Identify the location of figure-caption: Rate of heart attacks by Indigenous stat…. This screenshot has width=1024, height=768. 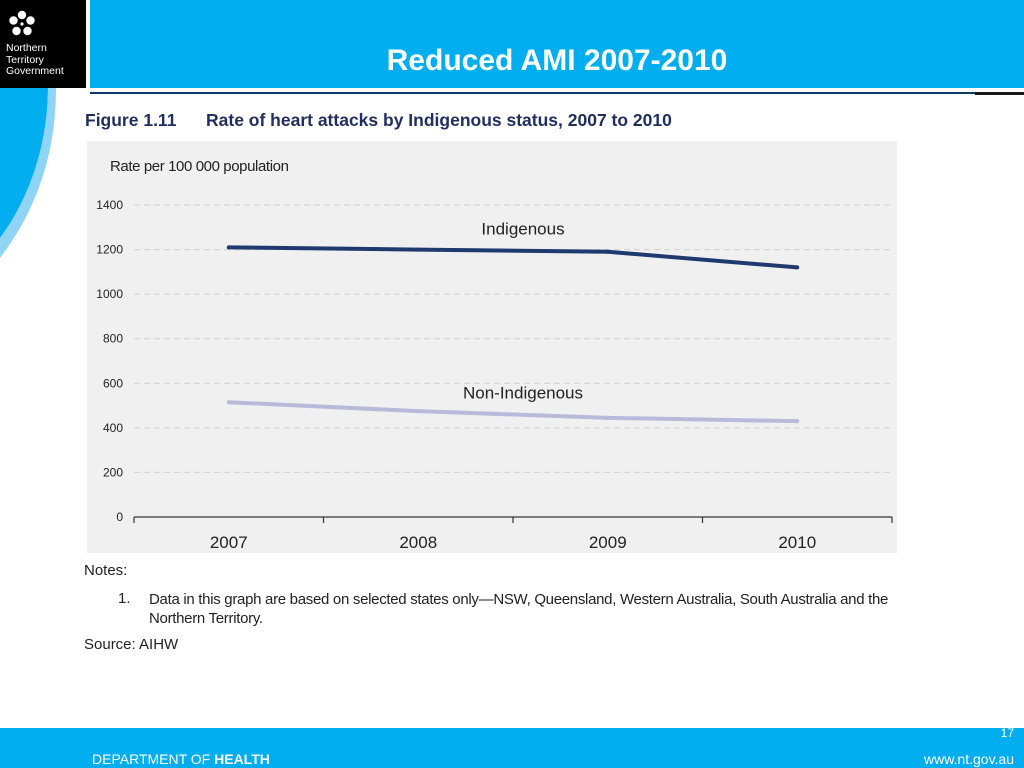
(439, 120).